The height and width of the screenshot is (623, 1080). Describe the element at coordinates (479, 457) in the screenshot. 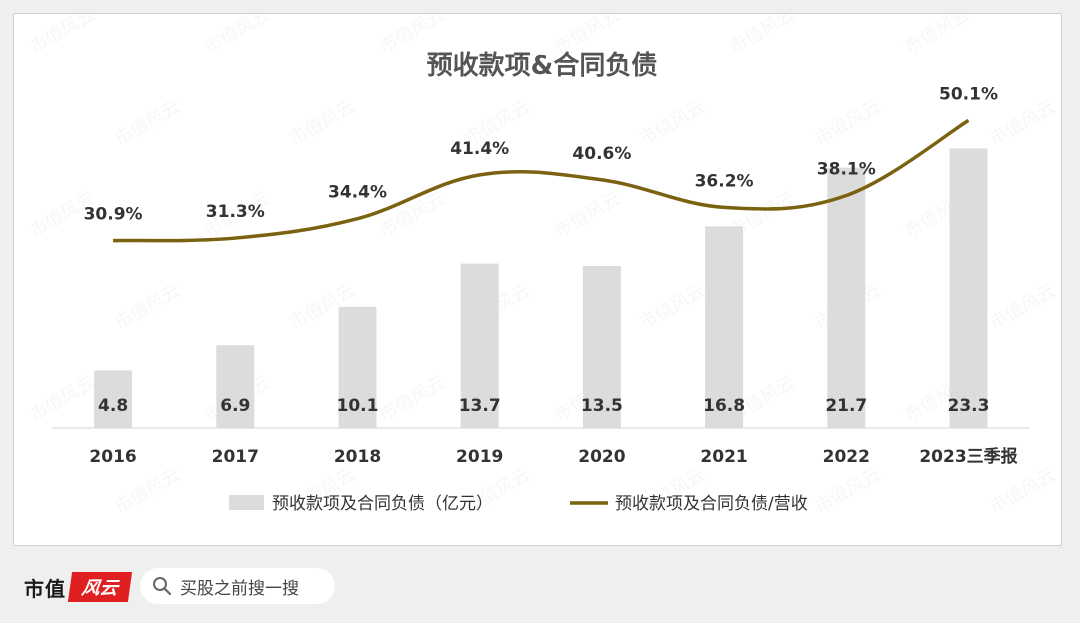

I see `x-tick-label: 2019` at that location.